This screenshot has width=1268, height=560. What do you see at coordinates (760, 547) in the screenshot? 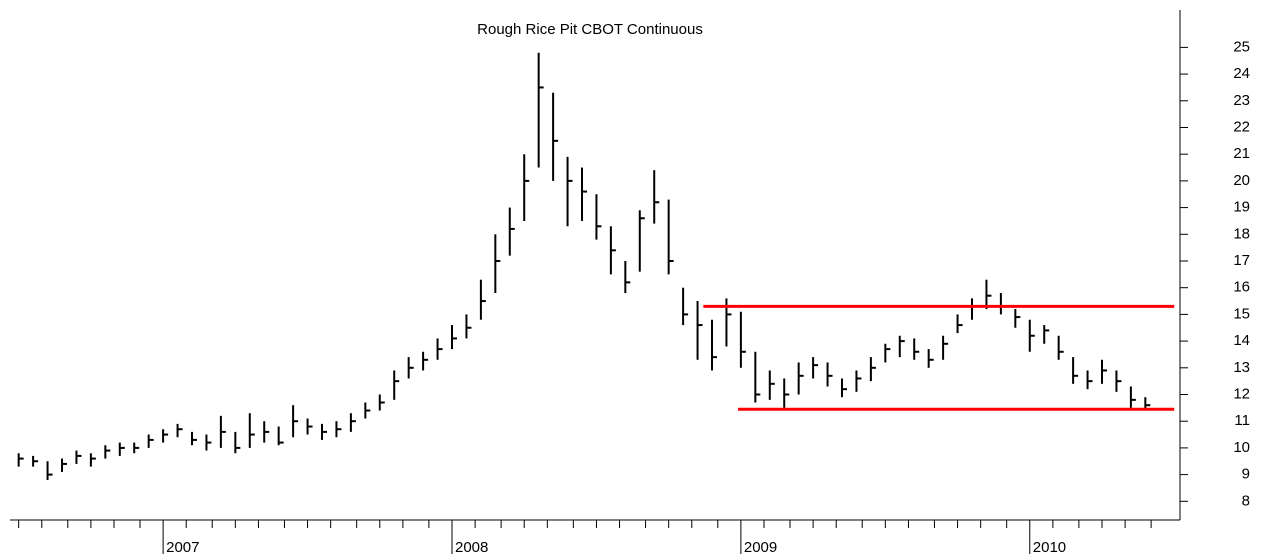
I see `x-tick-label: 2009` at bounding box center [760, 547].